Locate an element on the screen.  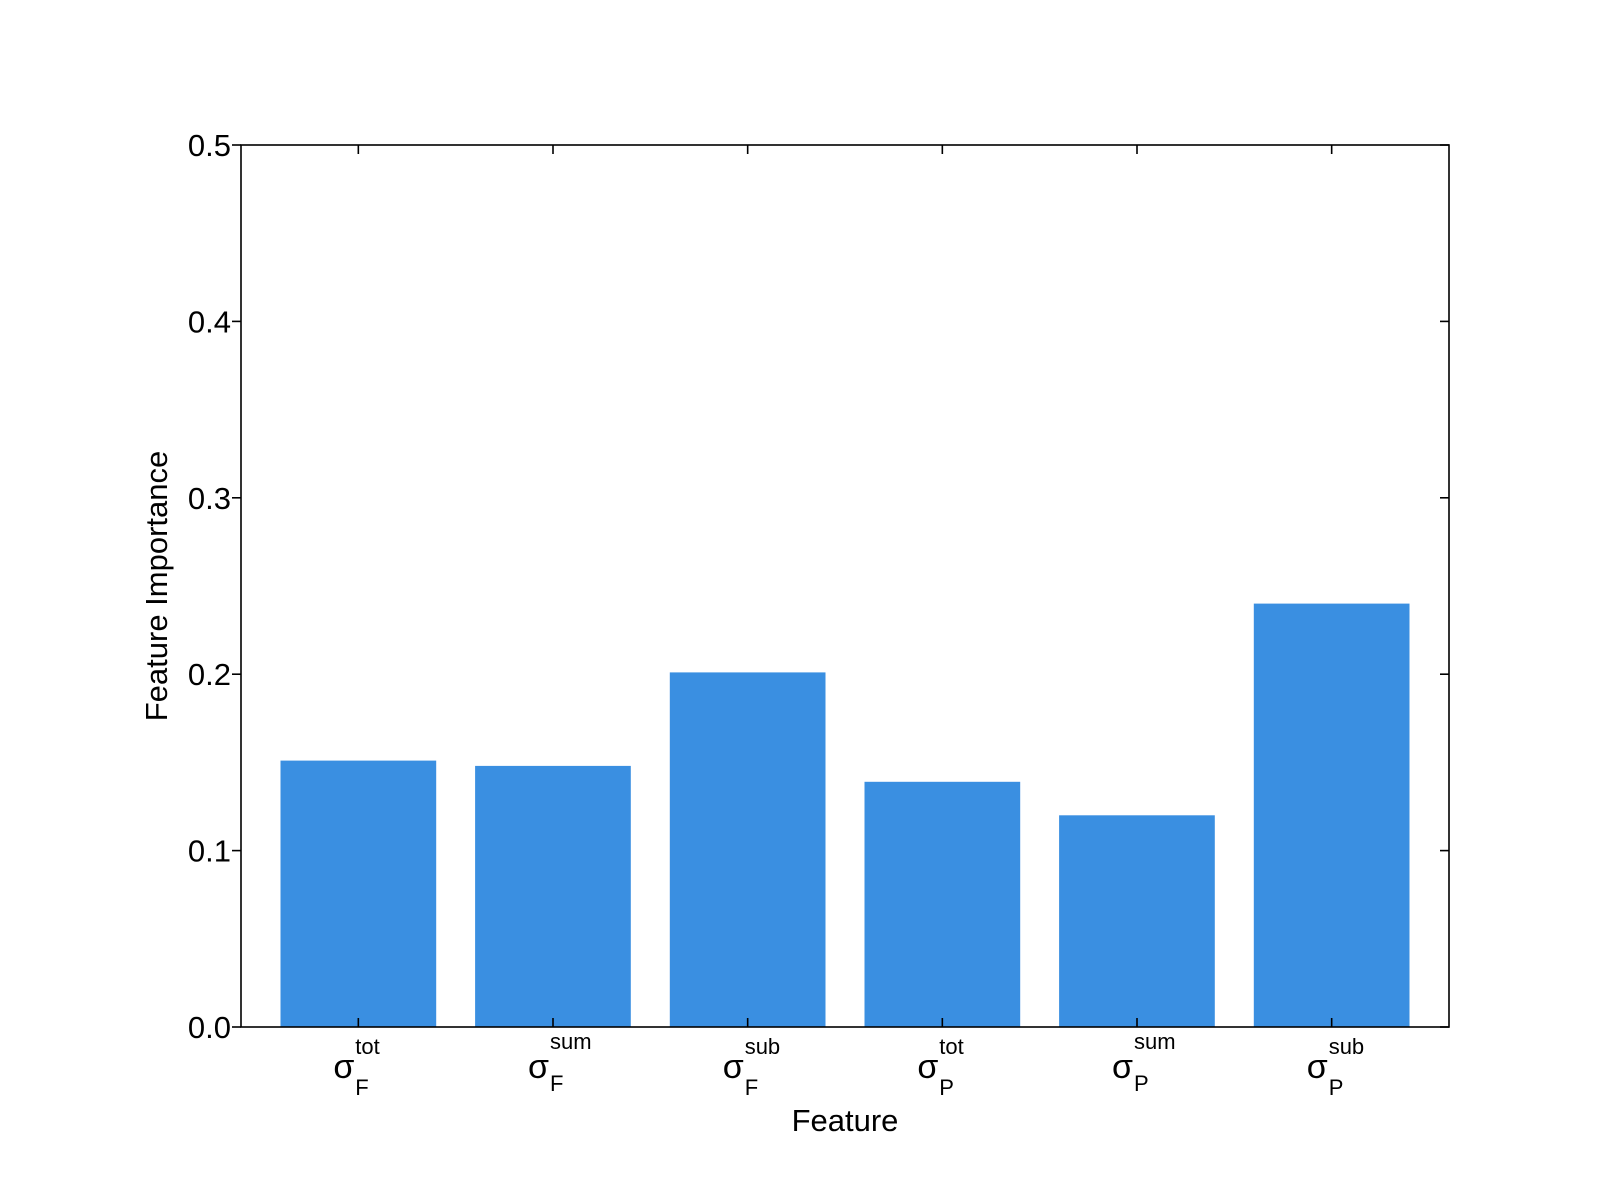
y-tick-label: 0.1 is located at coordinates (209, 851).